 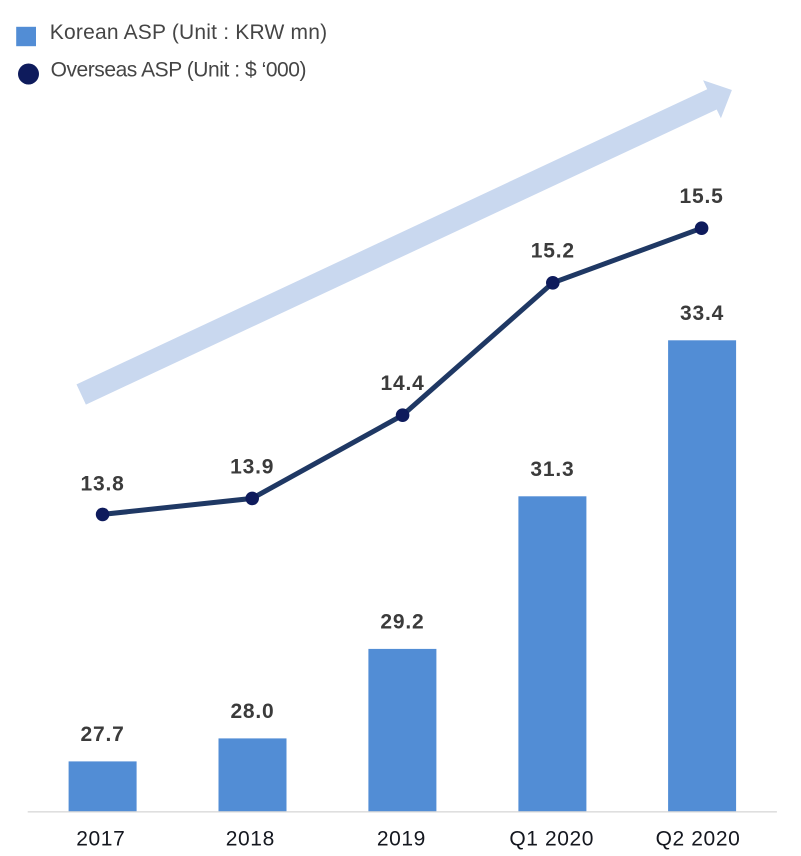 I want to click on svg-text: Korean ASP (Unit : KRW mn), so click(x=189, y=32).